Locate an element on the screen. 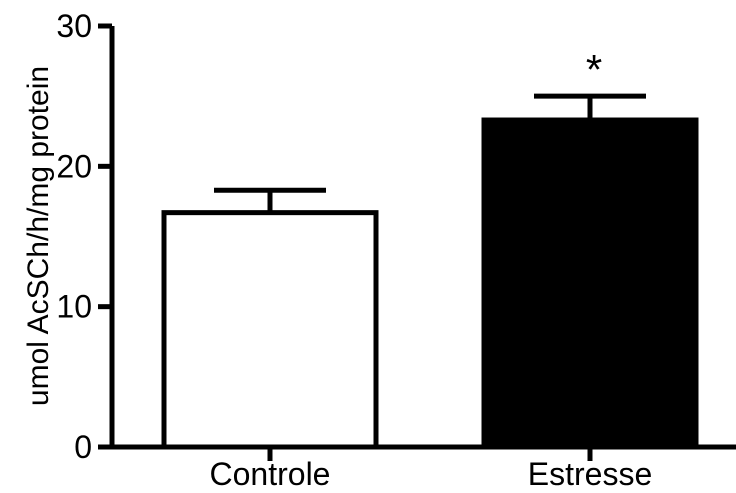 The height and width of the screenshot is (493, 736). y-tick-label: 10 is located at coordinates (74, 307).